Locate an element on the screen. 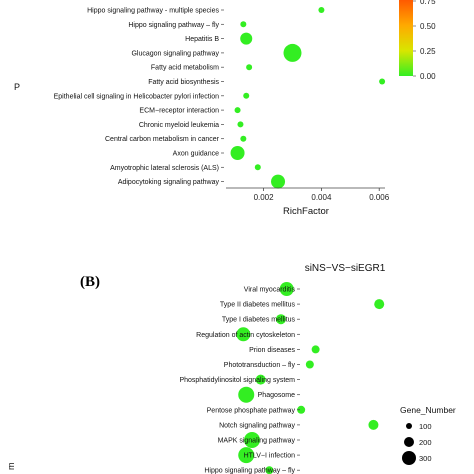 The image size is (474, 474). panel-a-x-tick-label: 0.006 is located at coordinates (379, 197).